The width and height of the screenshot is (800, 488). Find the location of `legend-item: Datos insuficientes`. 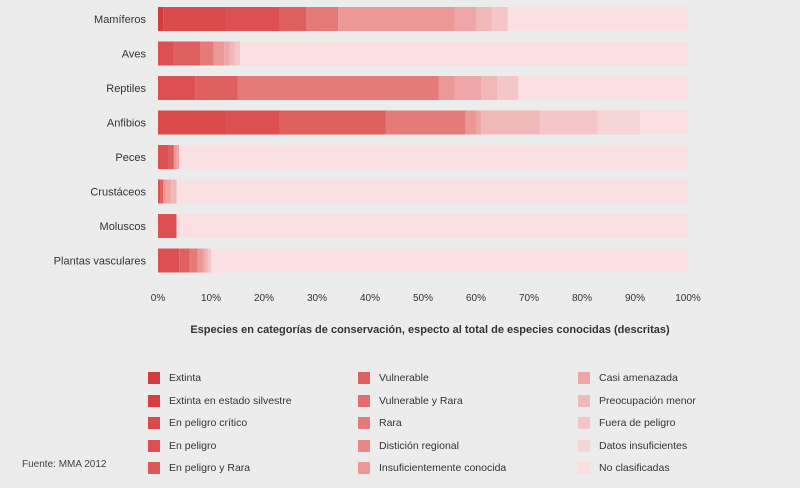

legend-item: Datos insuficientes is located at coordinates (632, 445).